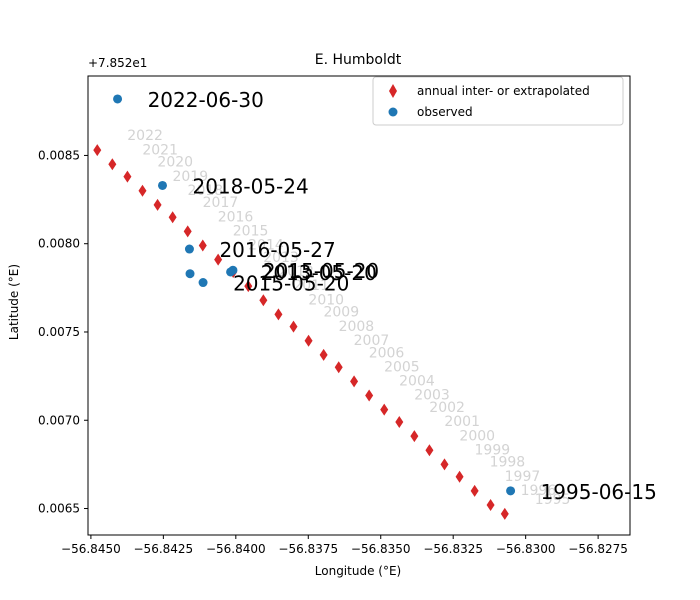  What do you see at coordinates (553, 500) in the screenshot?
I see `year-label: 1995` at bounding box center [553, 500].